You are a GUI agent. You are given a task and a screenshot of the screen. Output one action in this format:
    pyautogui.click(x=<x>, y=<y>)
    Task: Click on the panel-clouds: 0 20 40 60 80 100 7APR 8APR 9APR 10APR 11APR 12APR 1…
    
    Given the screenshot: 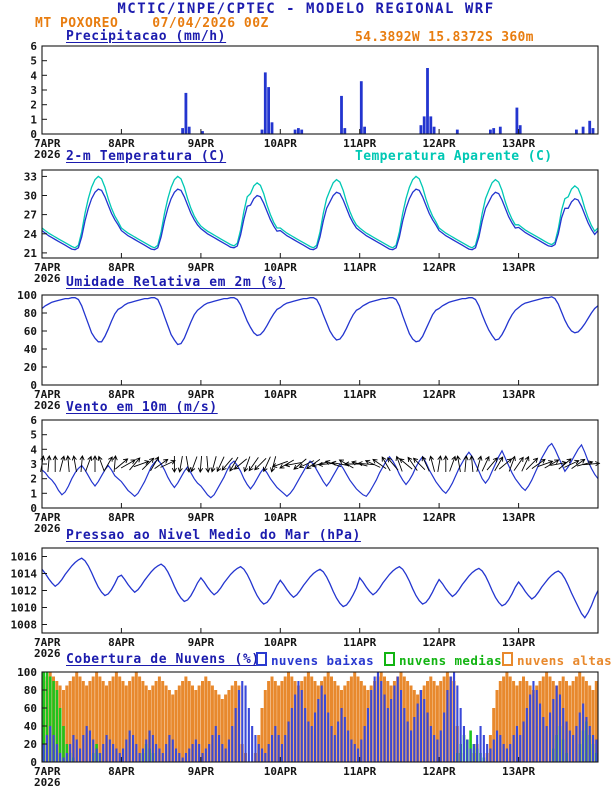 What is the action you would take?
    pyautogui.click(x=308, y=727)
    